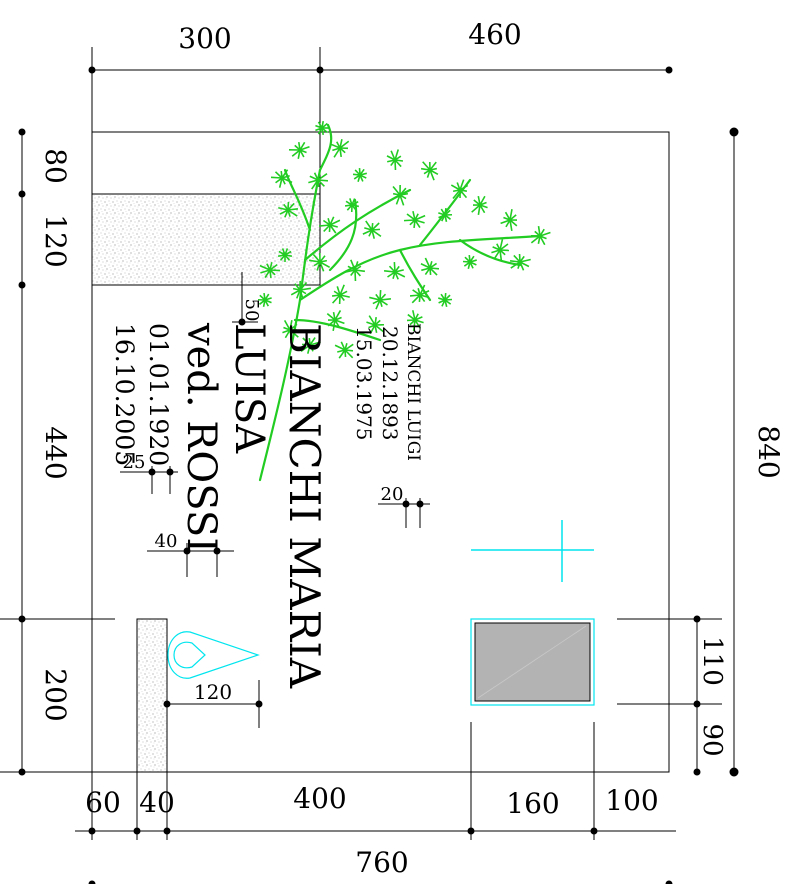 The width and height of the screenshot is (795, 884). I want to click on dim-top-300: 300, so click(204, 38).